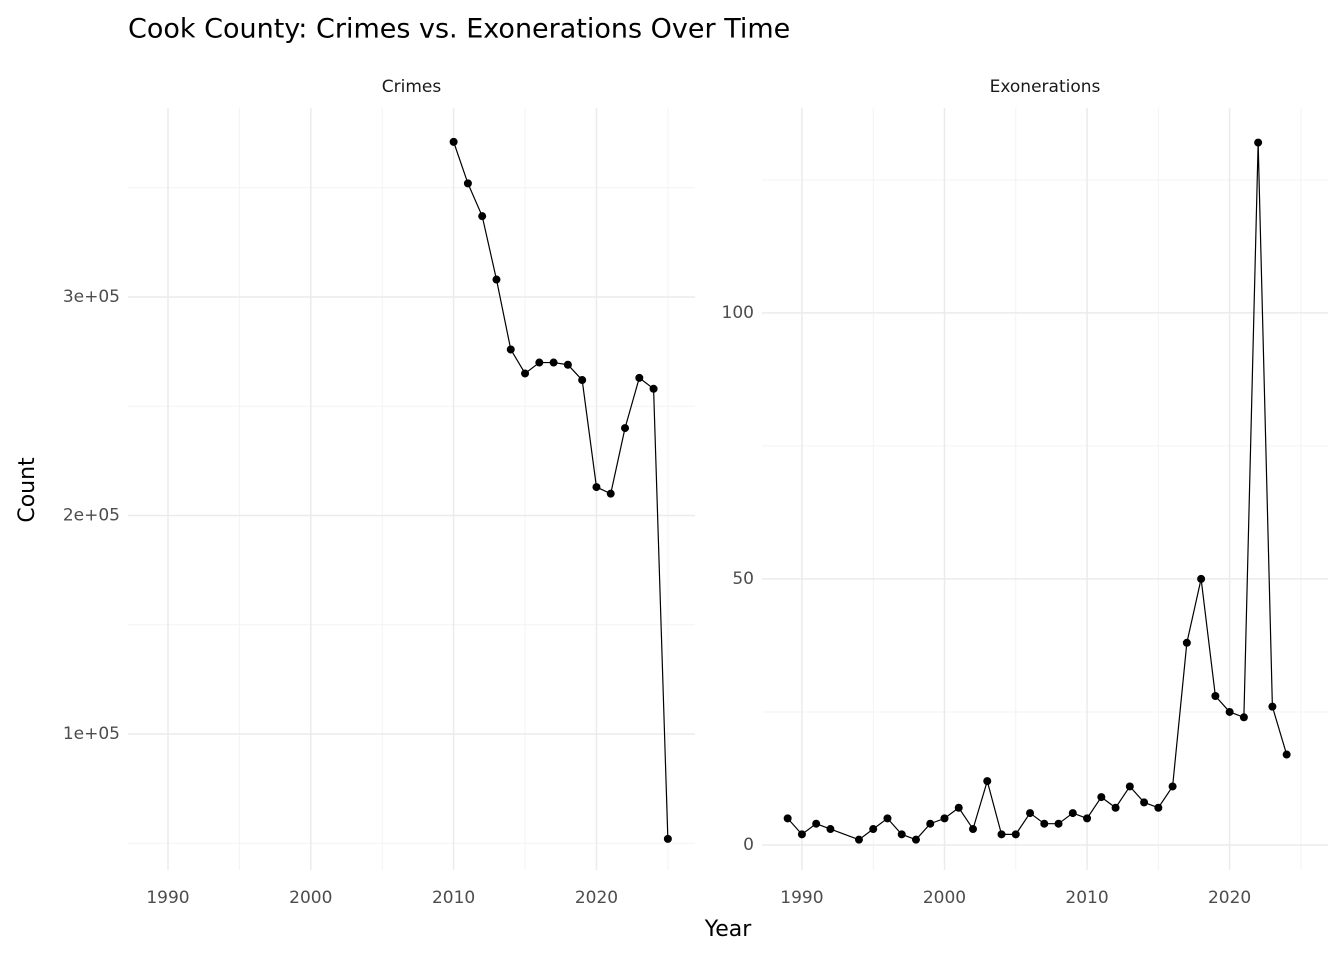 The width and height of the screenshot is (1344, 960). What do you see at coordinates (91, 734) in the screenshot?
I see `y-tick-label: 1e+05` at bounding box center [91, 734].